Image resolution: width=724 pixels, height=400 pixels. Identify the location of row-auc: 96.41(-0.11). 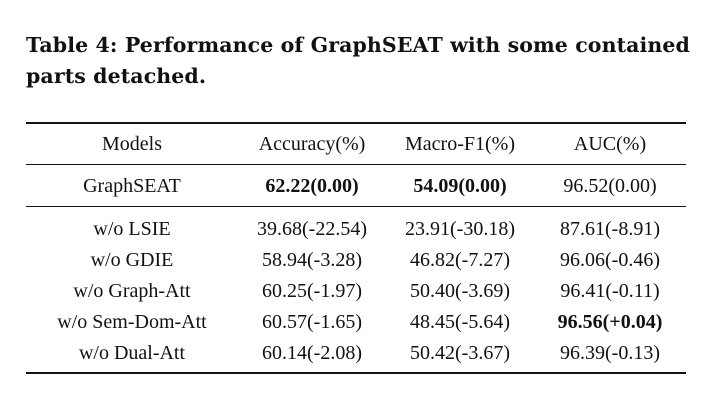
(610, 291).